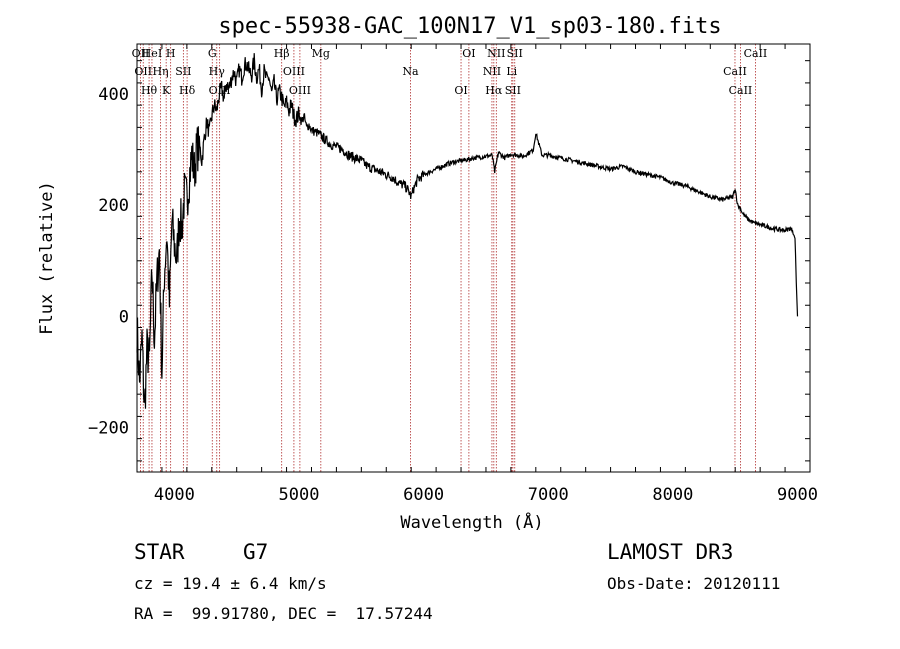 Image resolution: width=900 pixels, height=649 pixels. I want to click on ra-dec: RA = 99.91780, DEC = 17.57244, so click(283, 613).